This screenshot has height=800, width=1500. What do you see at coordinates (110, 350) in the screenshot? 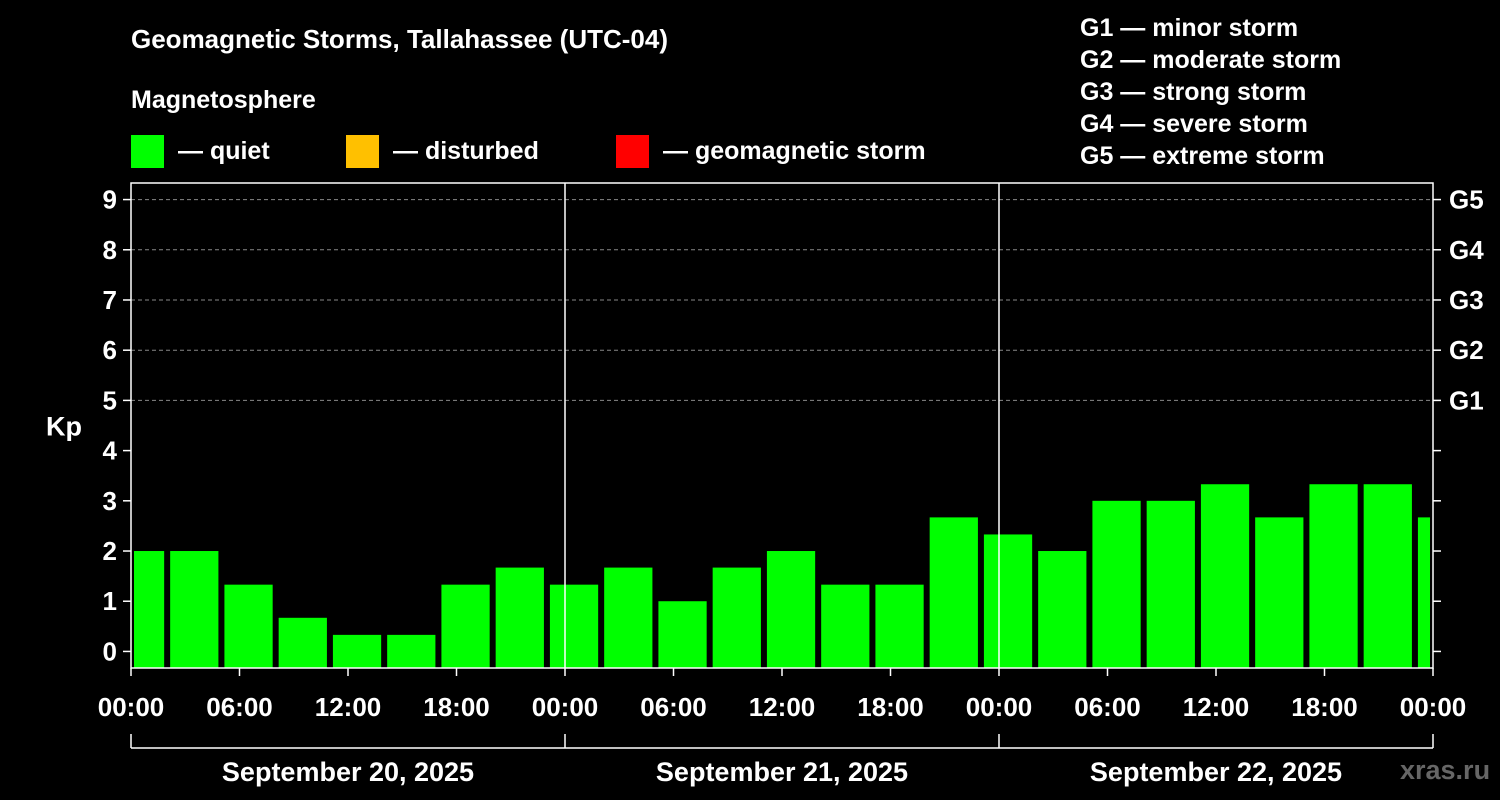
I see `y-tick-label-6: 6` at bounding box center [110, 350].